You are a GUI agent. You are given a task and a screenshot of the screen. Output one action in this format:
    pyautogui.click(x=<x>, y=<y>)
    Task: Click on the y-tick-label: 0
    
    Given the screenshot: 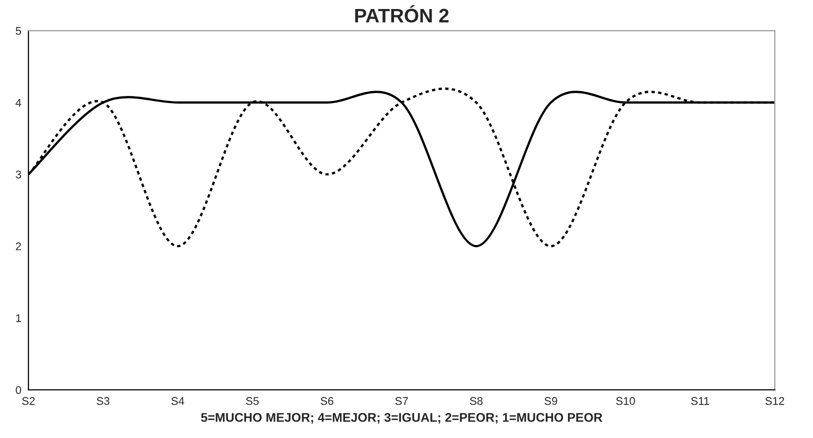 What is the action you would take?
    pyautogui.click(x=19, y=390)
    